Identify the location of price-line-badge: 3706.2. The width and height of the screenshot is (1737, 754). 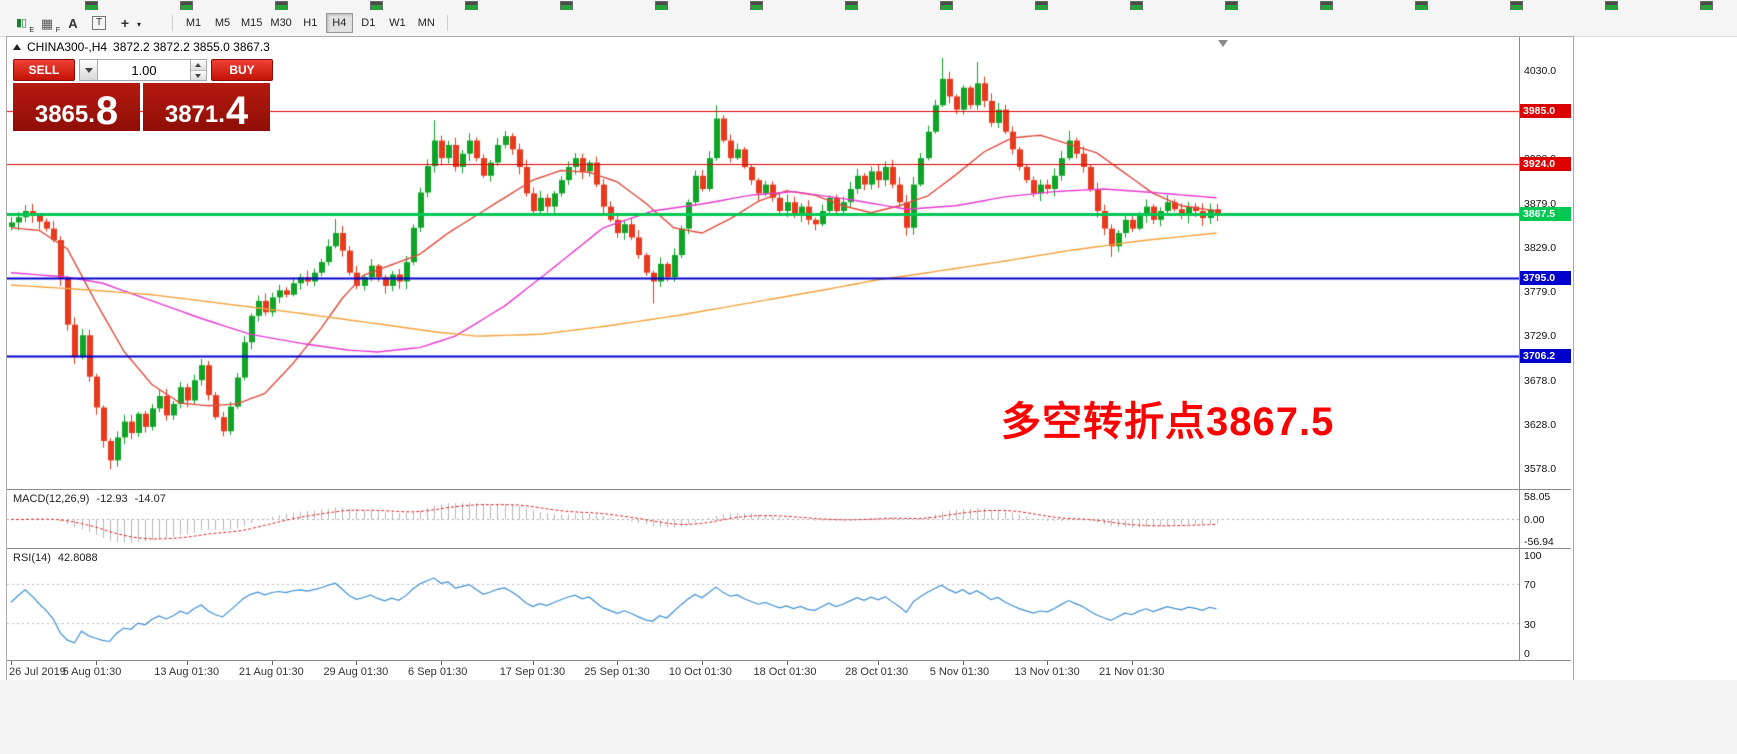
(1545, 356).